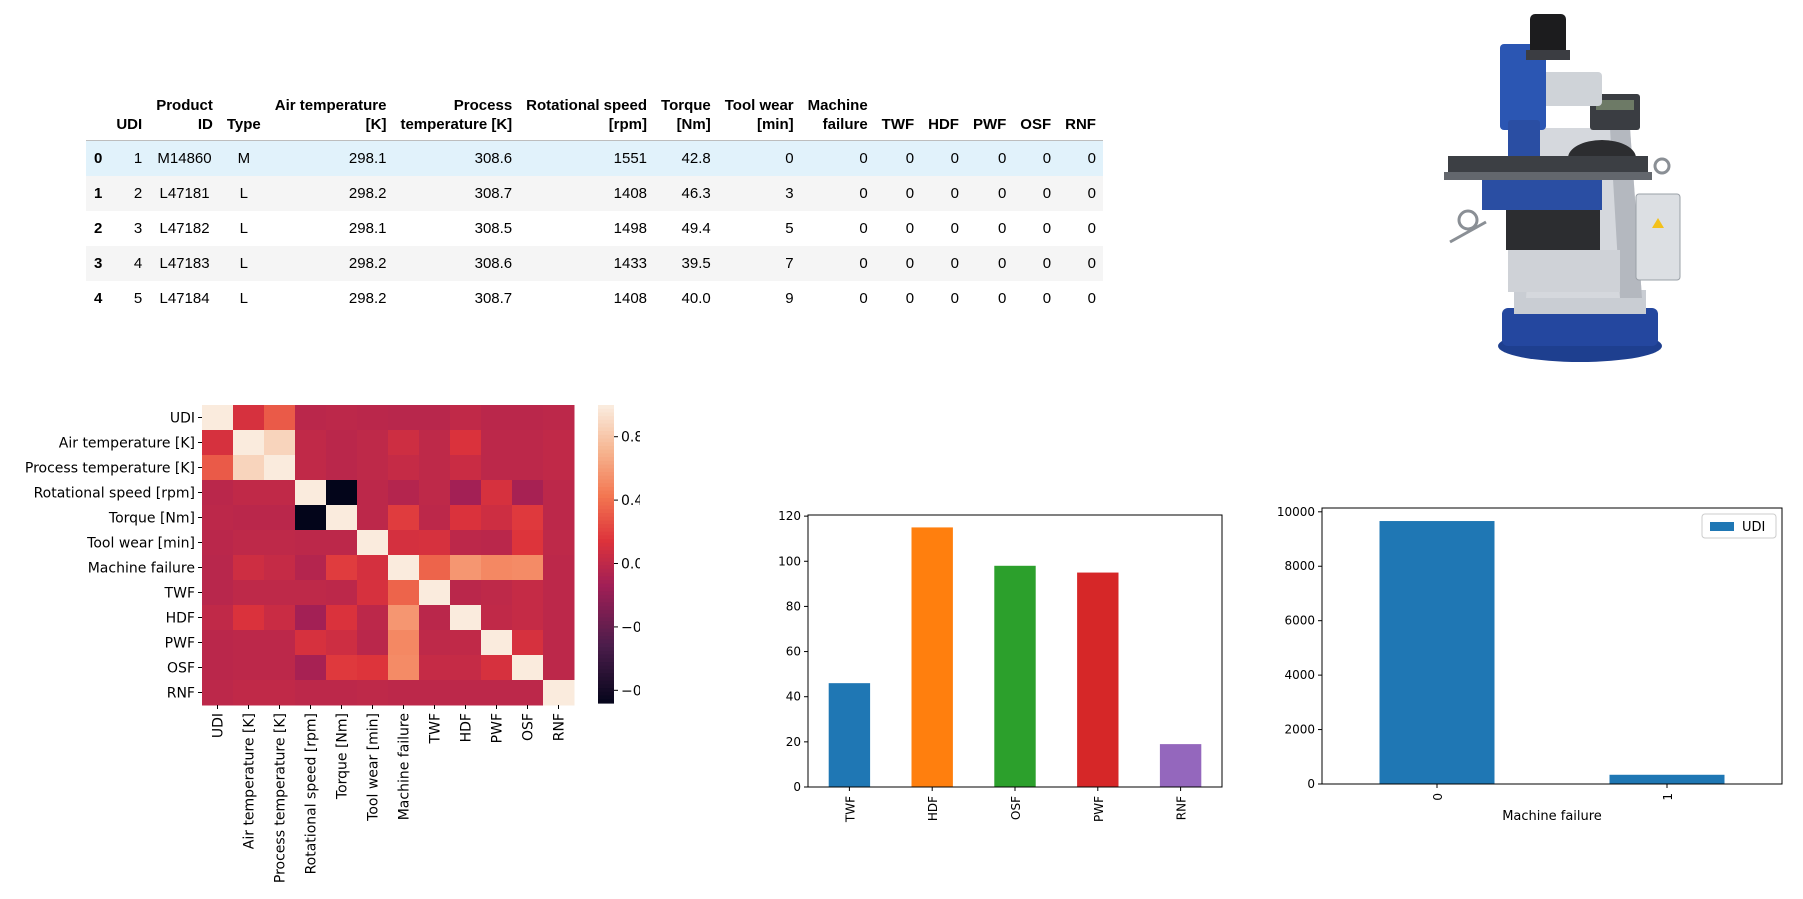 This screenshot has width=1803, height=899. I want to click on column-header: Type, so click(243, 112).